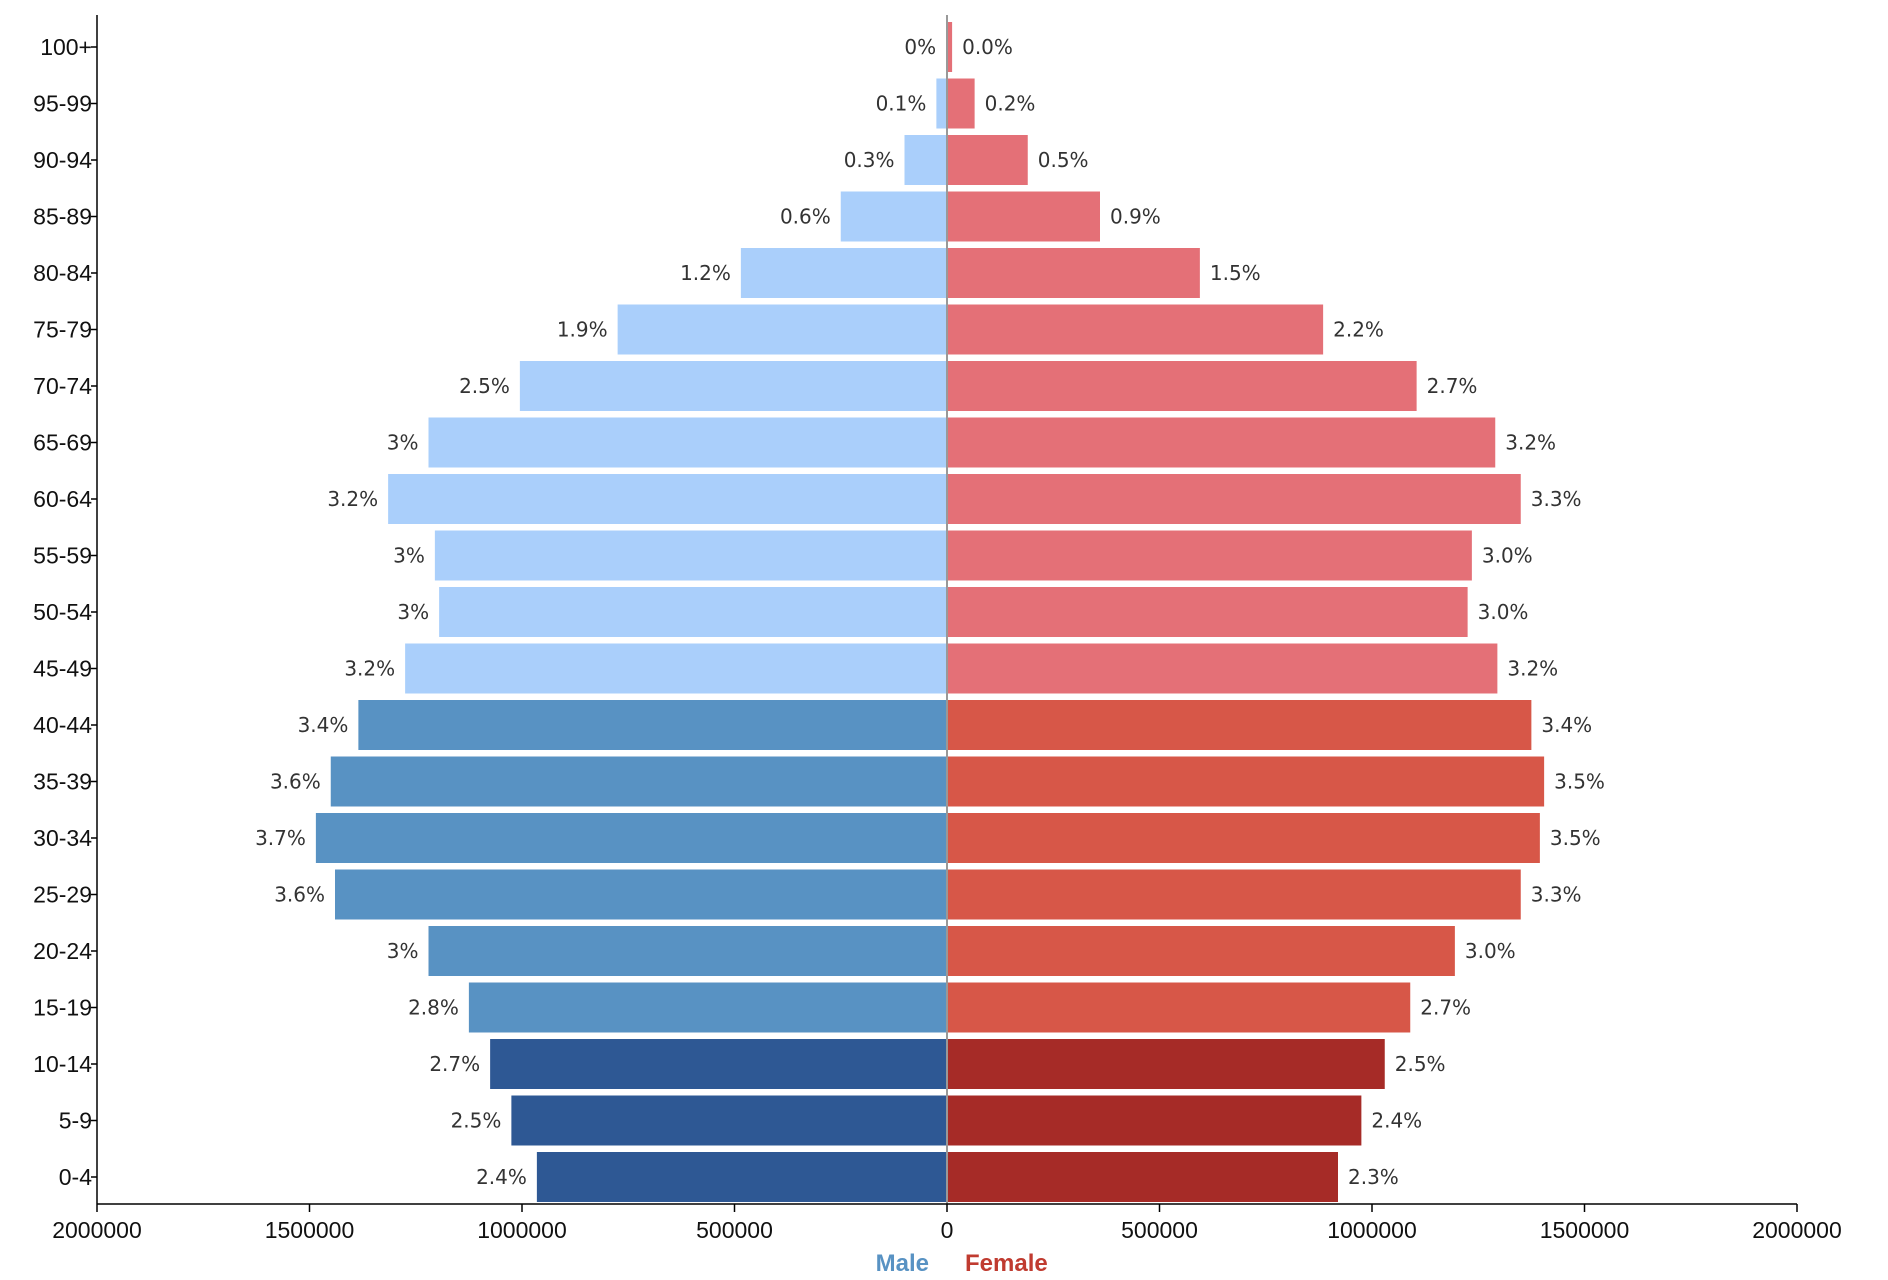 Image resolution: width=1888 pixels, height=1280 pixels. What do you see at coordinates (1063, 160) in the screenshot?
I see `female-percent-label: 0.5%` at bounding box center [1063, 160].